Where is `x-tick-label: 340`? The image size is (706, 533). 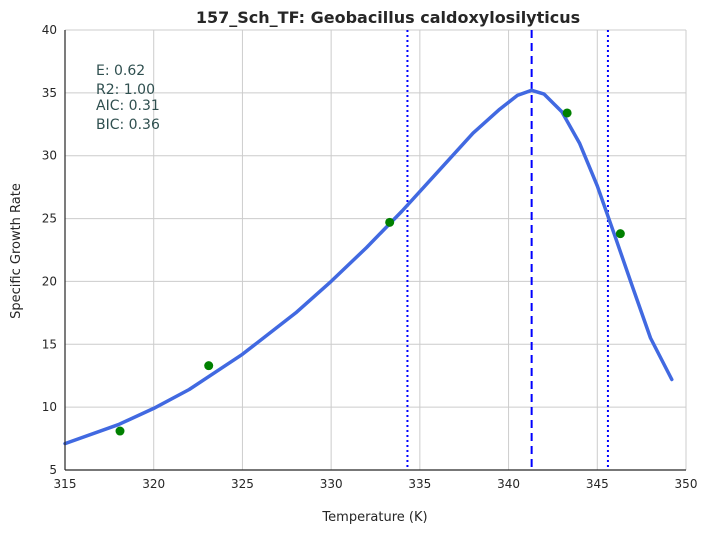
x-tick-label: 340 is located at coordinates (508, 484).